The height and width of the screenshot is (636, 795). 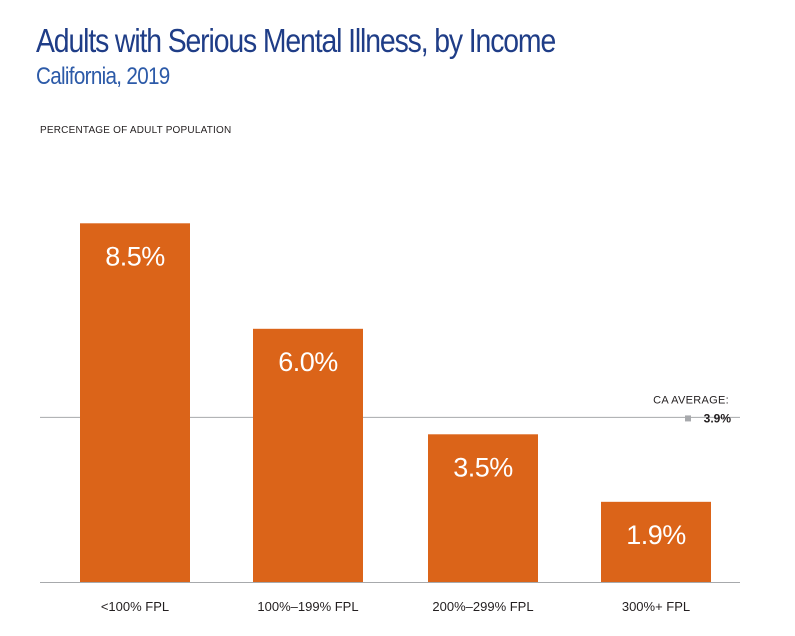 I want to click on x-tick-label: 200%–299% FPL, so click(x=482, y=606).